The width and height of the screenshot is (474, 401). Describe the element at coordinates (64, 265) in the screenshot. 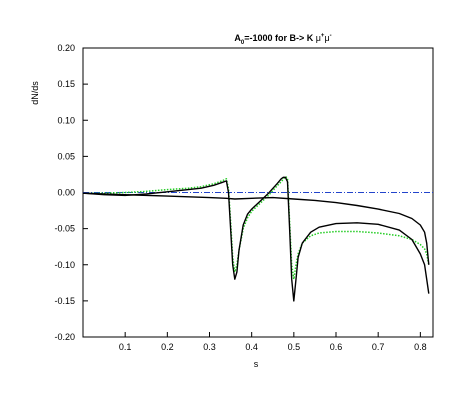

I see `y-tick-label: -0.10` at that location.